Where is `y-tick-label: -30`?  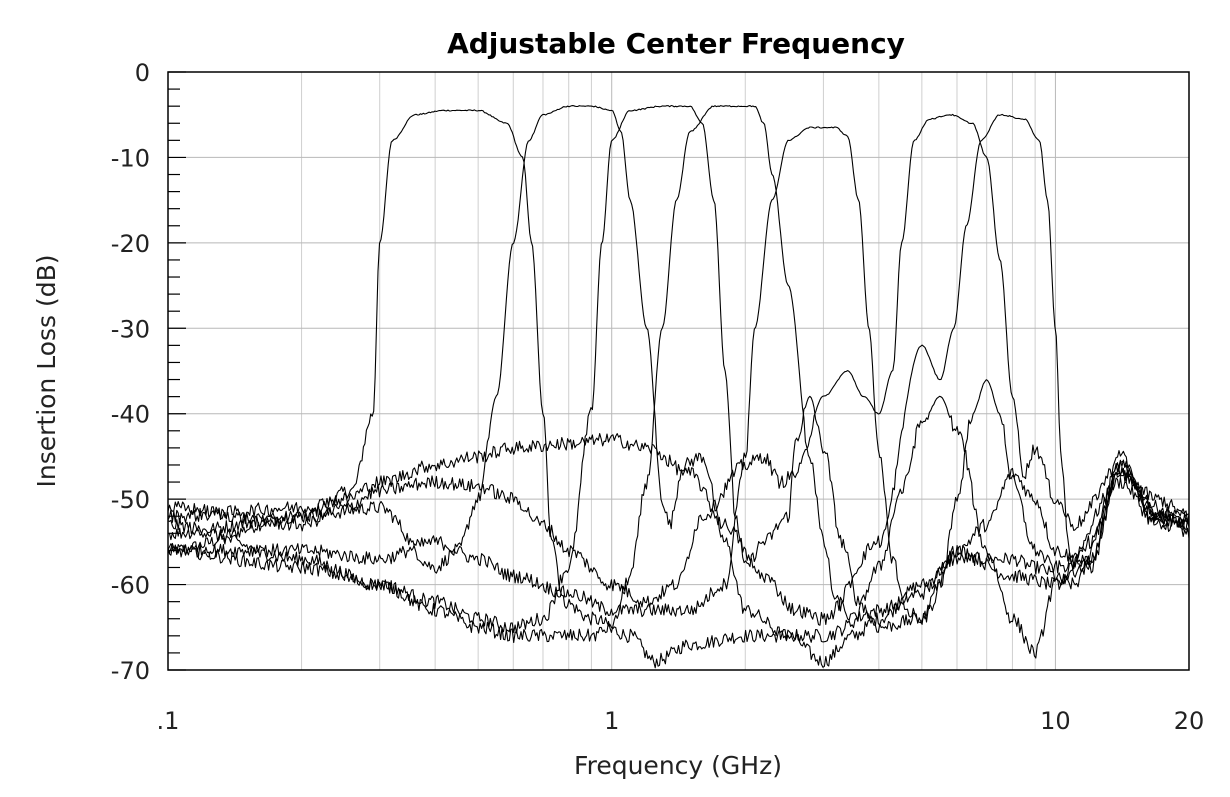
y-tick-label: -30 is located at coordinates (130, 329).